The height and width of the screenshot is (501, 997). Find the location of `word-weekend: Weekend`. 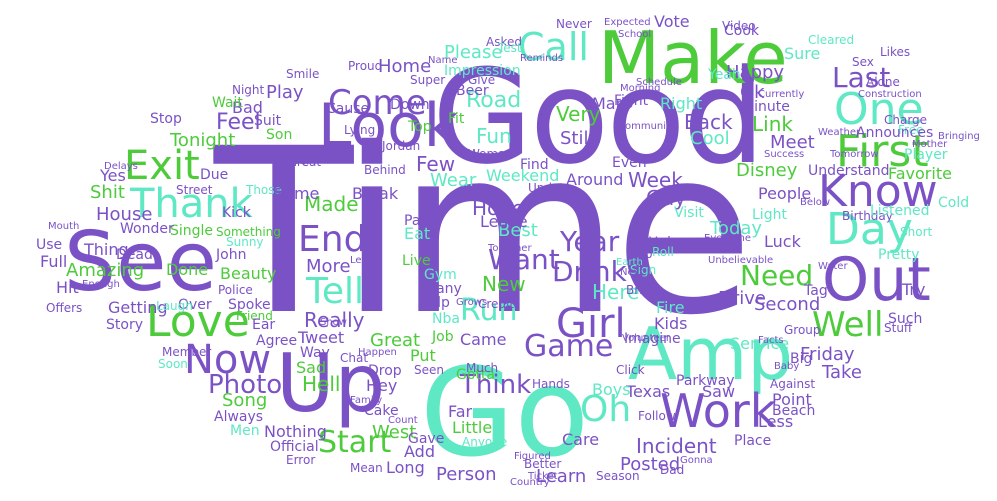

word-weekend: Weekend is located at coordinates (523, 175).